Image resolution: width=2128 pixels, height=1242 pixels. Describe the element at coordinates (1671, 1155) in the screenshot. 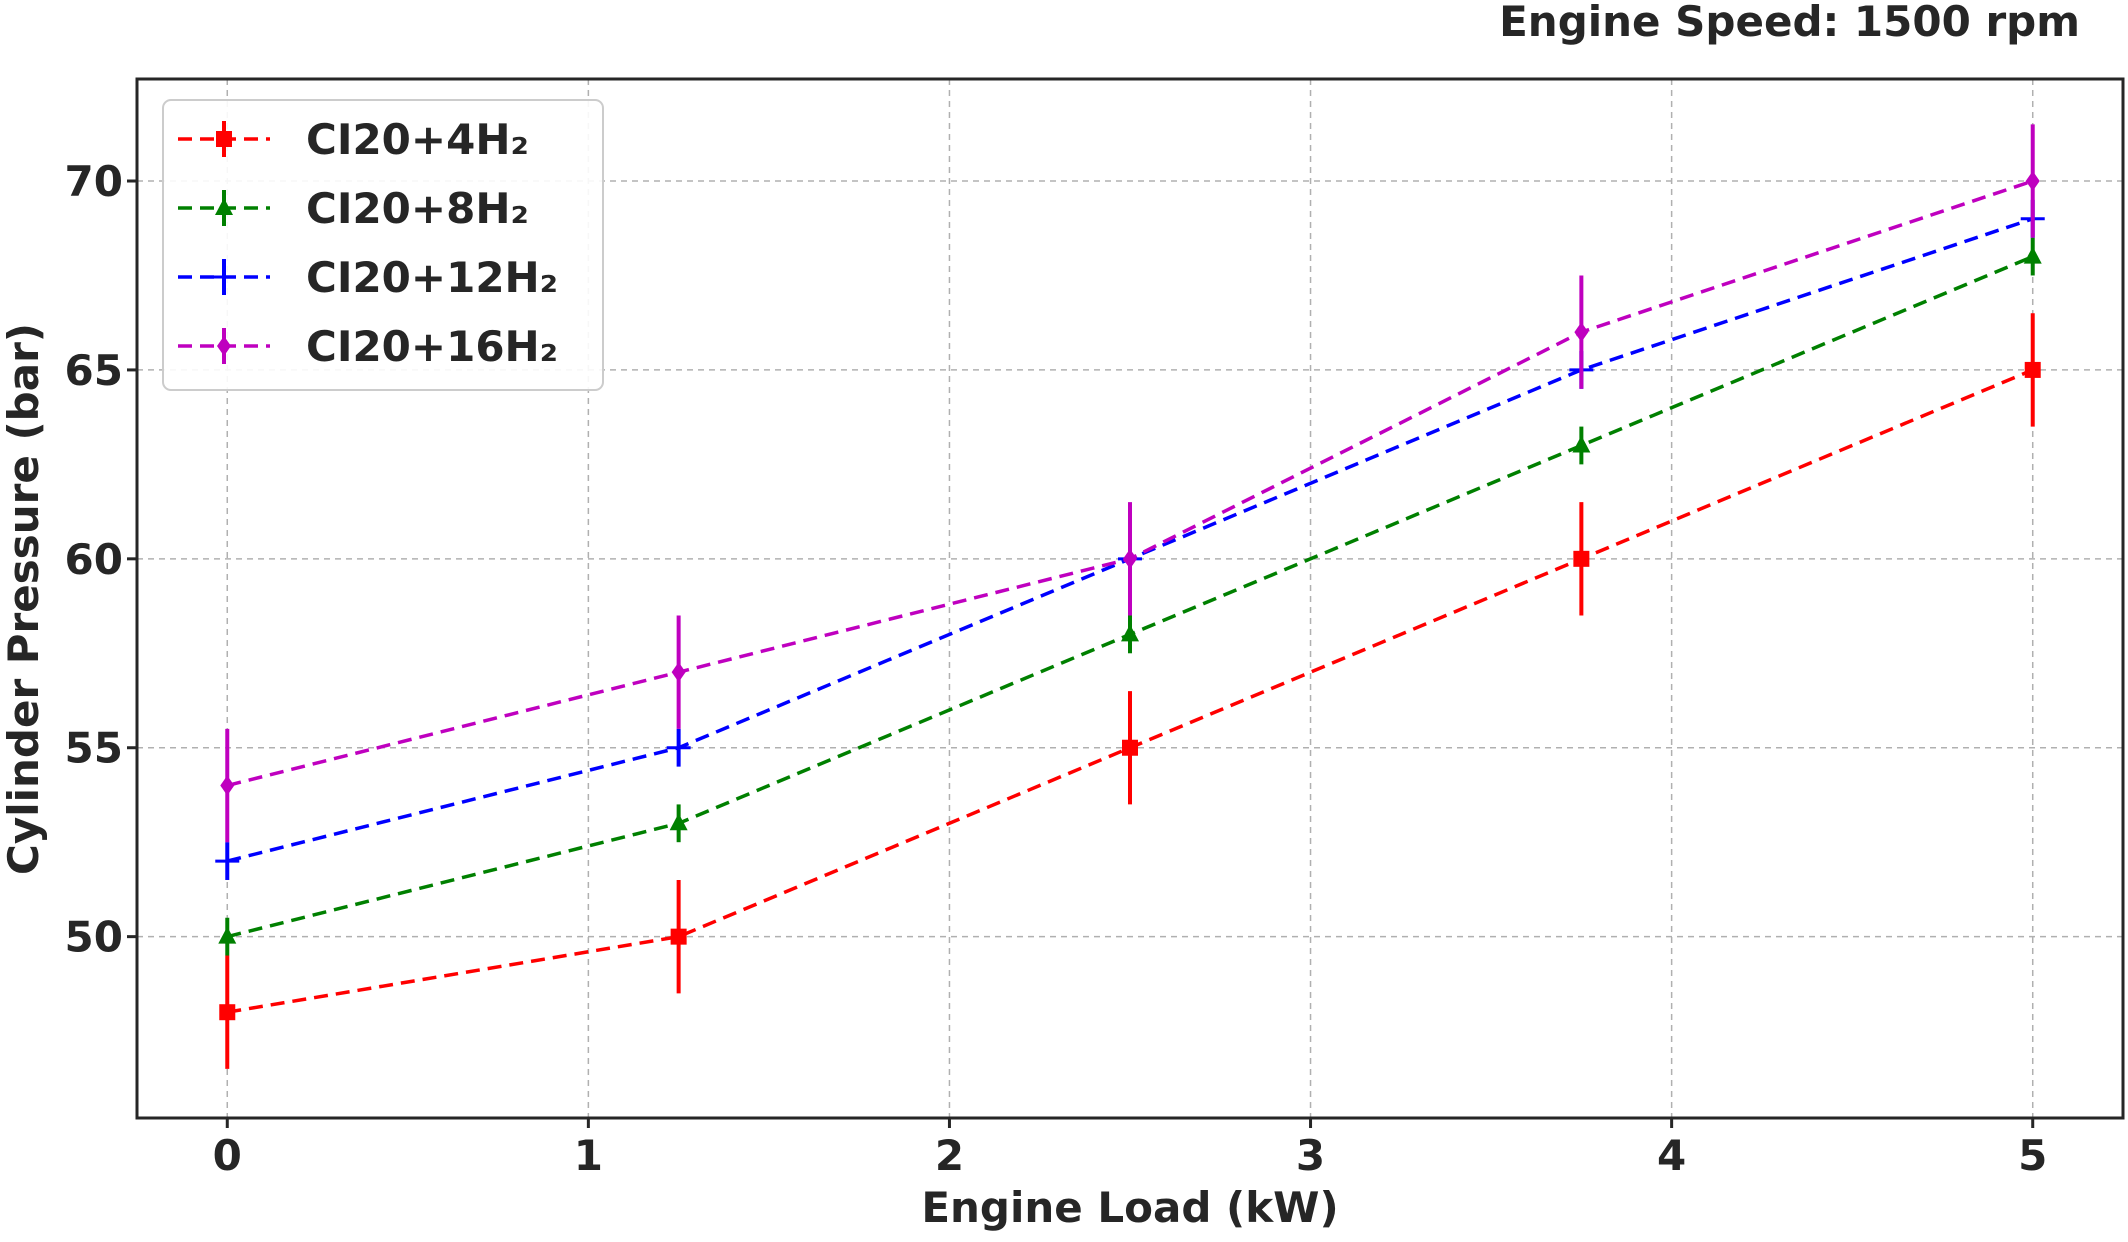

I see `x-tick-label: 4` at that location.